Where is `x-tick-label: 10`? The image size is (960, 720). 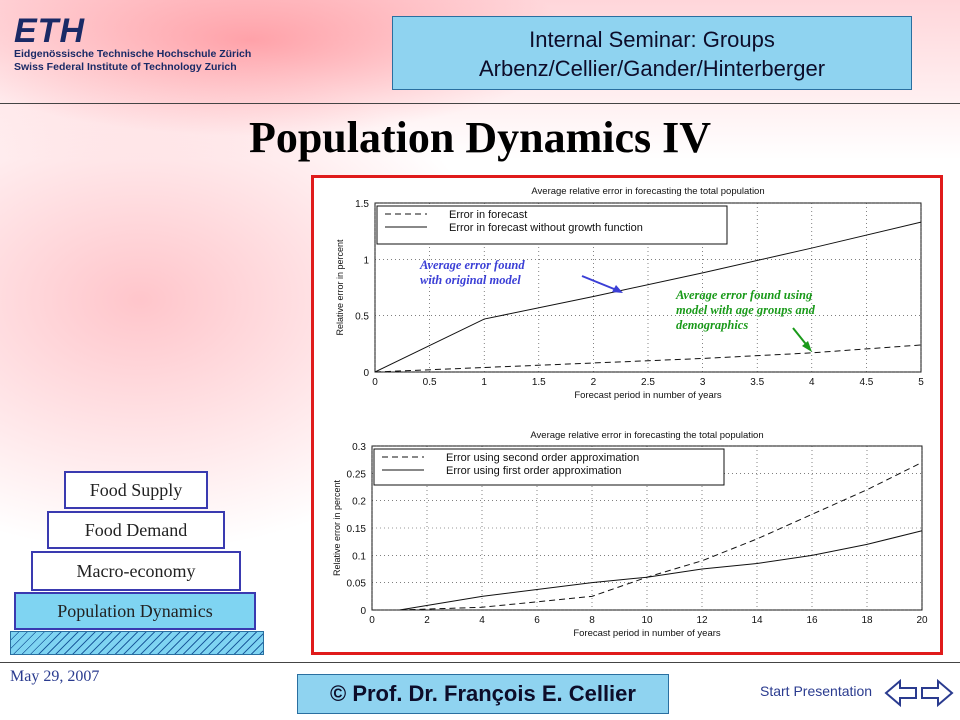 x-tick-label: 10 is located at coordinates (647, 620).